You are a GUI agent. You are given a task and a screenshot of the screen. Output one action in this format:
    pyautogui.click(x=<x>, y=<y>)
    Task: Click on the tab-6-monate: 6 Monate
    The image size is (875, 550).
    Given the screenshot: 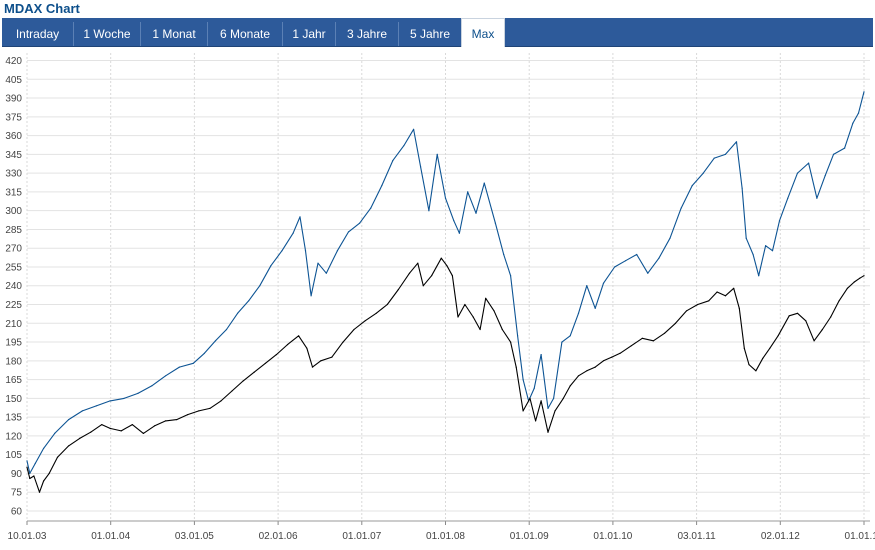 What is the action you would take?
    pyautogui.click(x=244, y=34)
    